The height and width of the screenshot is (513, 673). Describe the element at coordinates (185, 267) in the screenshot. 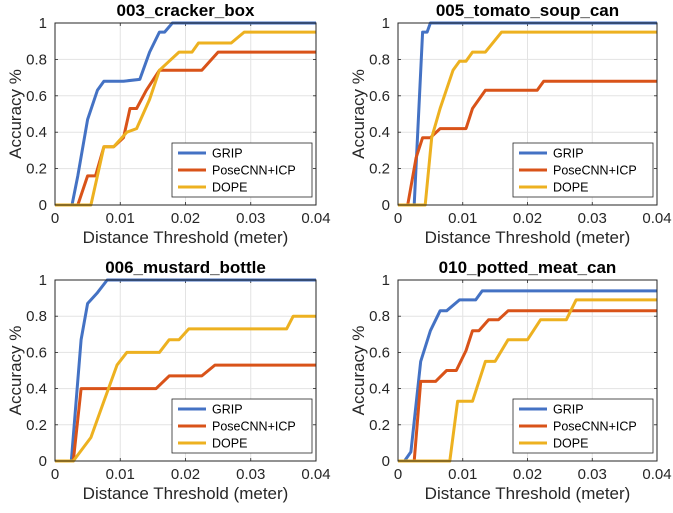

I see `chart-title: 006_mustard_bottle` at that location.